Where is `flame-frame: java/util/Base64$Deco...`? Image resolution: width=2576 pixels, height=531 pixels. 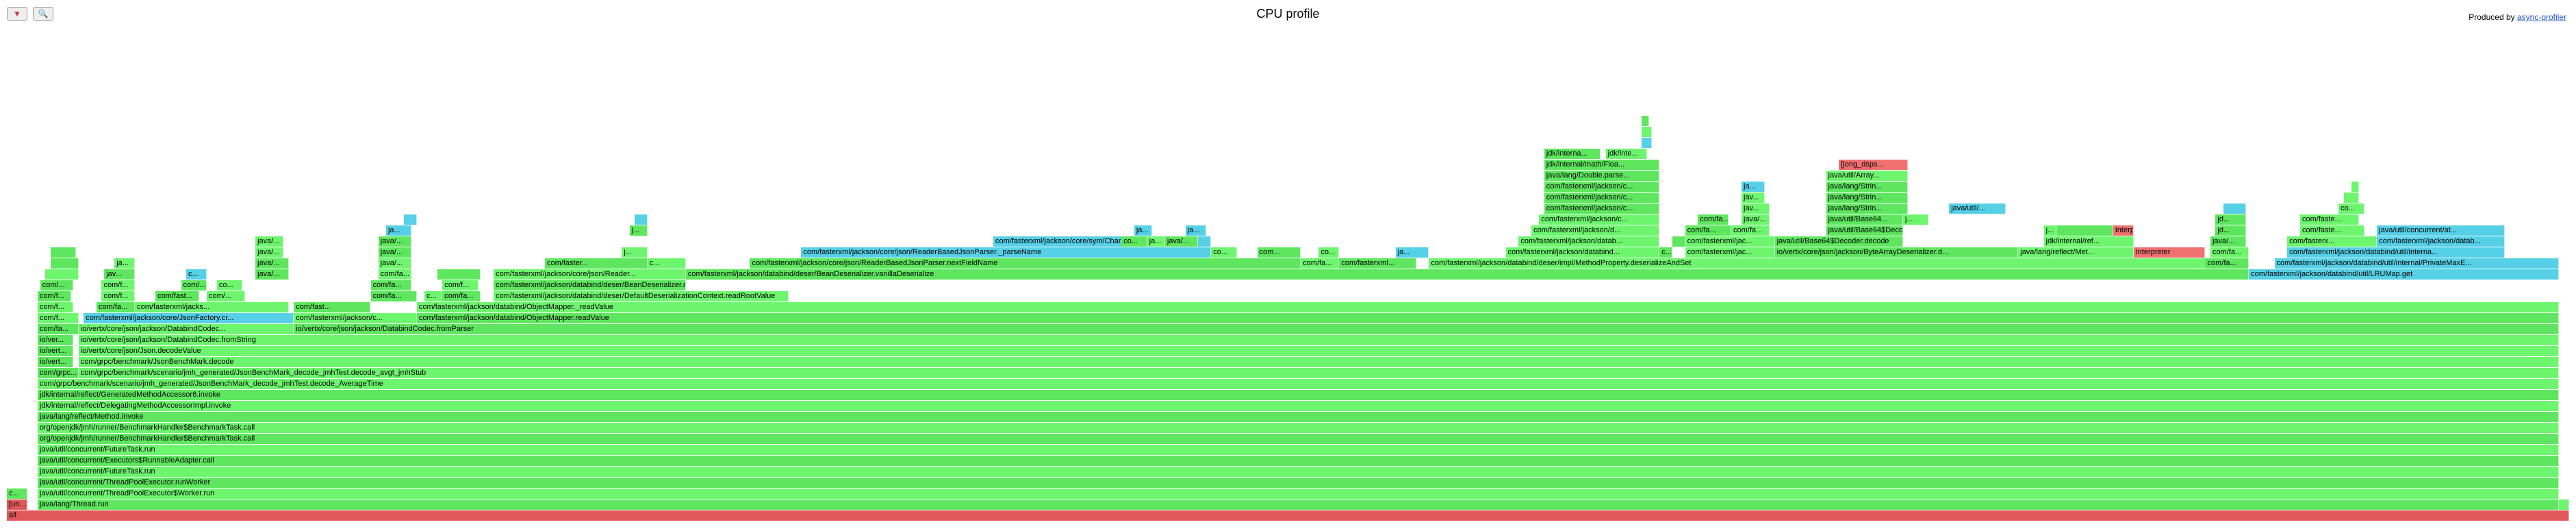
flame-frame: java/util/Base64$Deco... is located at coordinates (1865, 230).